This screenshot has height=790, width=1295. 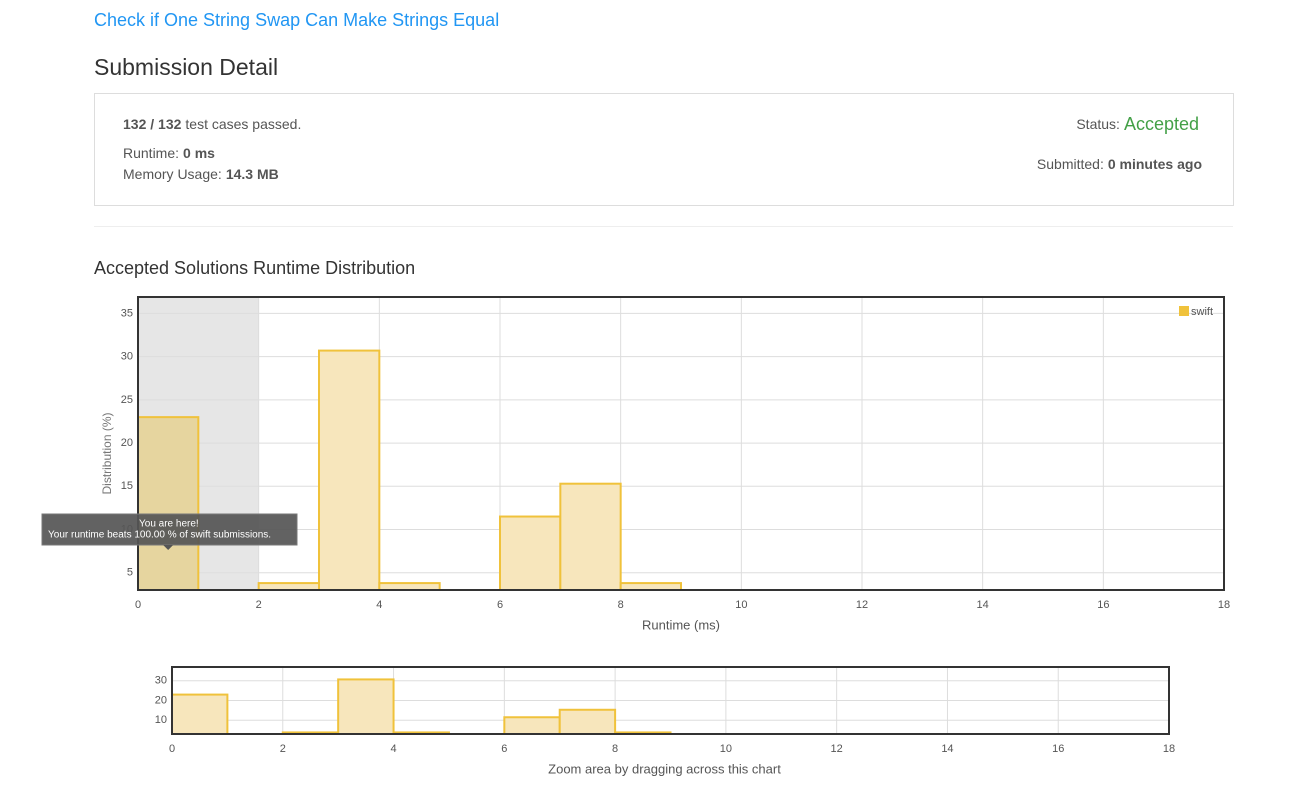 I want to click on heading: Submission Detail, so click(x=186, y=67).